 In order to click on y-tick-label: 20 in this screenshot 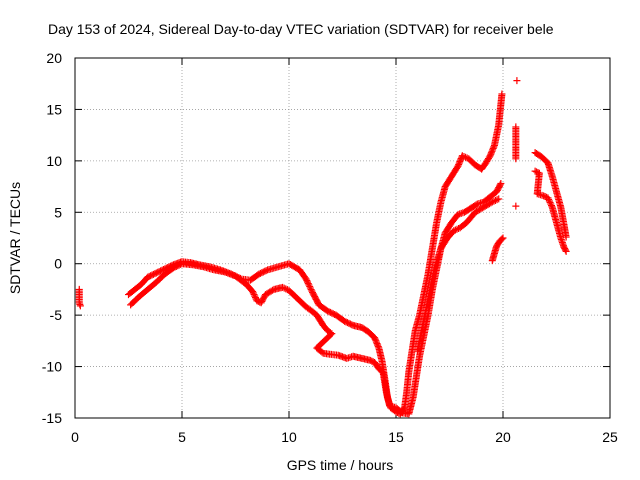, I will do `click(54, 58)`.